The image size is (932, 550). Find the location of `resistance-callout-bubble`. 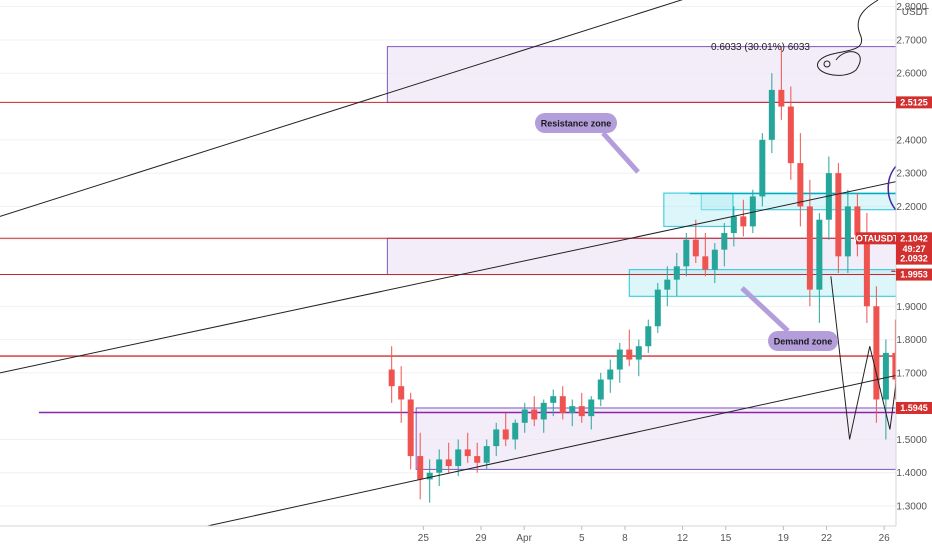

resistance-callout-bubble is located at coordinates (576, 123).